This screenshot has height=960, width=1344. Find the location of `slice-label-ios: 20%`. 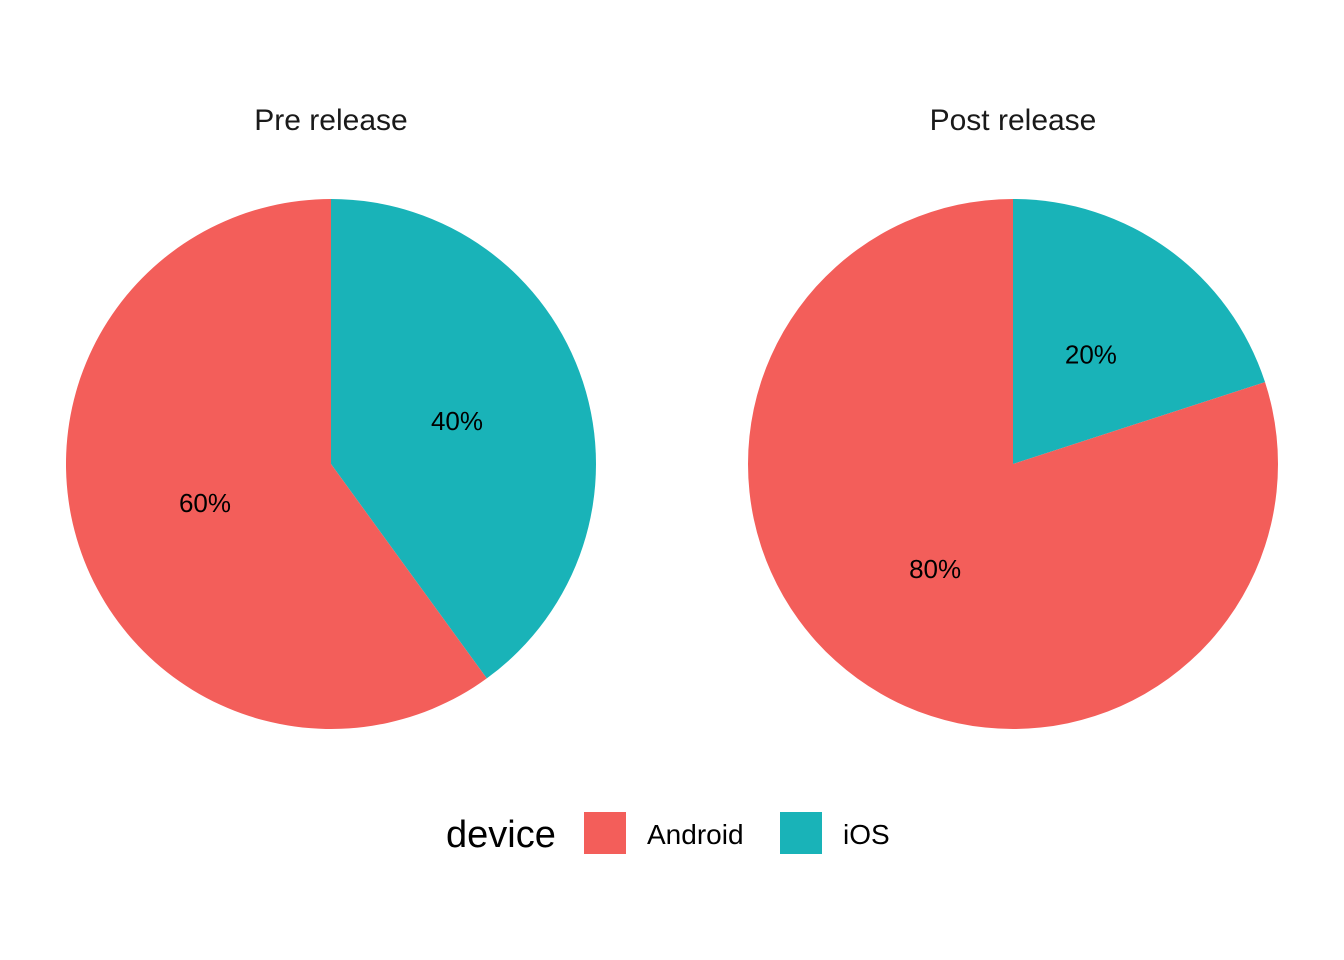

slice-label-ios: 20% is located at coordinates (1091, 355).